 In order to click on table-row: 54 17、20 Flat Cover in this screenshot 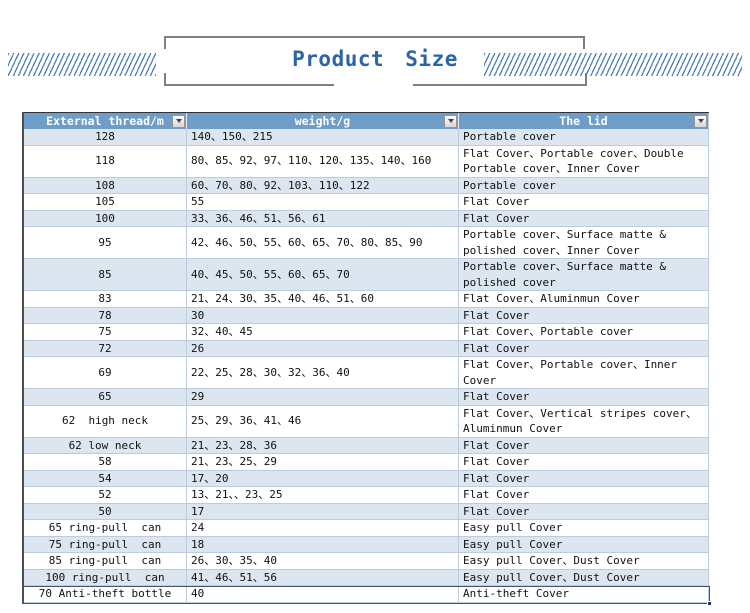, I will do `click(366, 478)`.